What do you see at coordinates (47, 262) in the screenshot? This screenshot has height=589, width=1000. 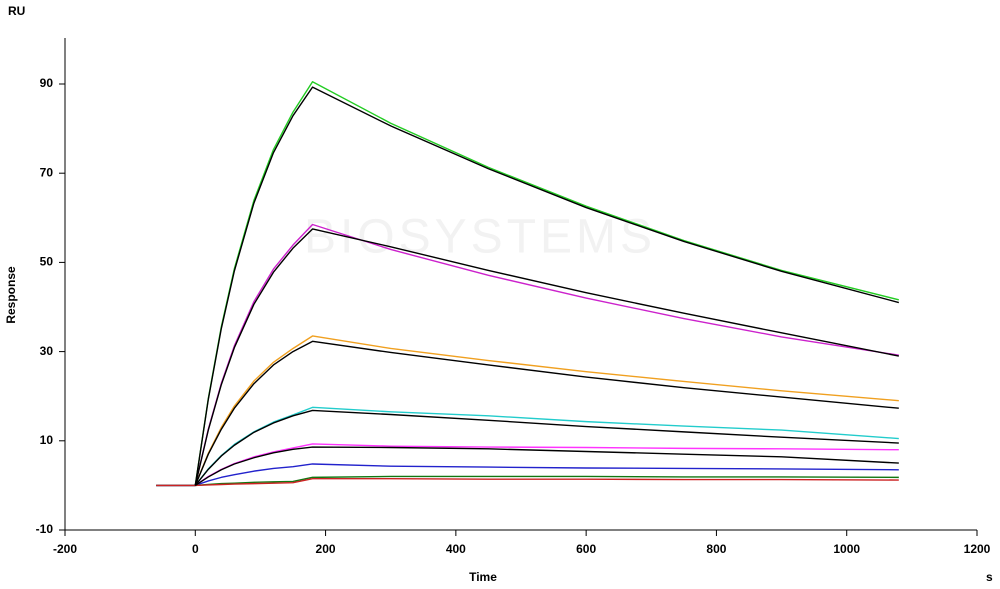 I see `y-tick-label: 50` at bounding box center [47, 262].